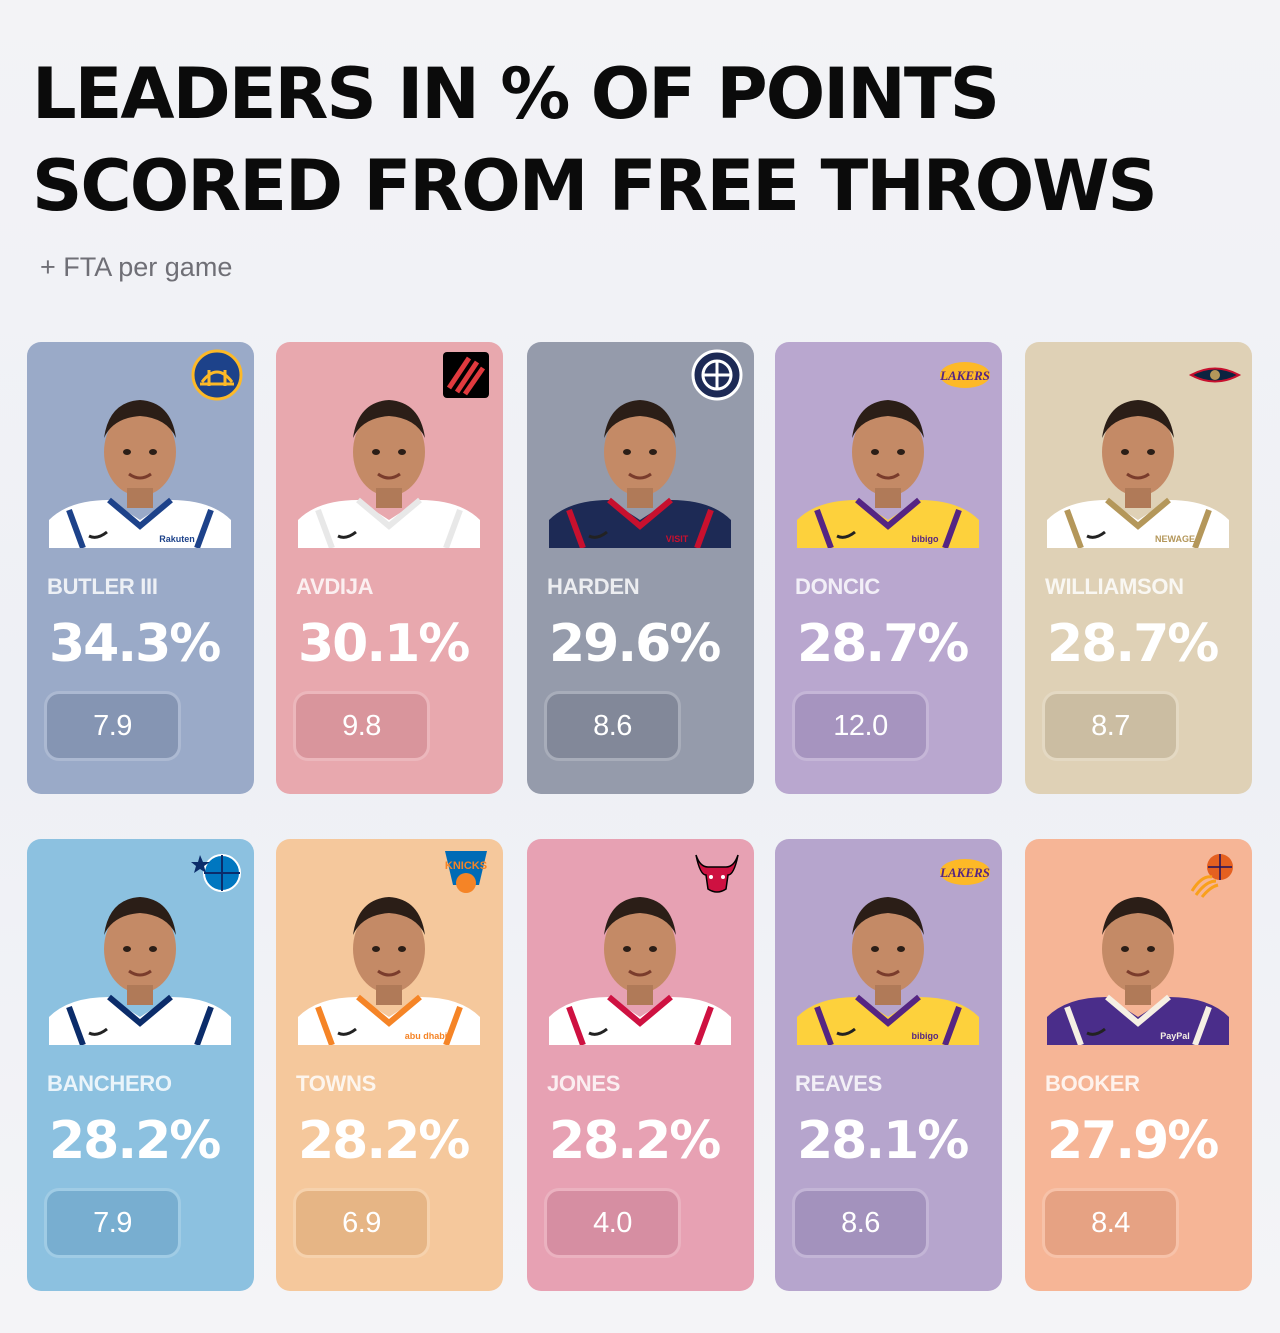  I want to click on fta-per-game-badge: 6.9, so click(361, 1223).